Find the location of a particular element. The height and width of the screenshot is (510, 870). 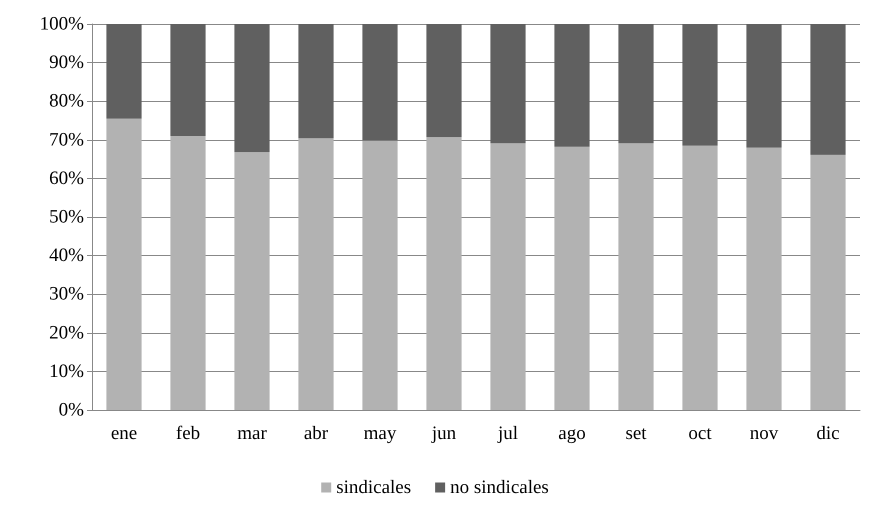

y-tick-label: 0% is located at coordinates (71, 410).